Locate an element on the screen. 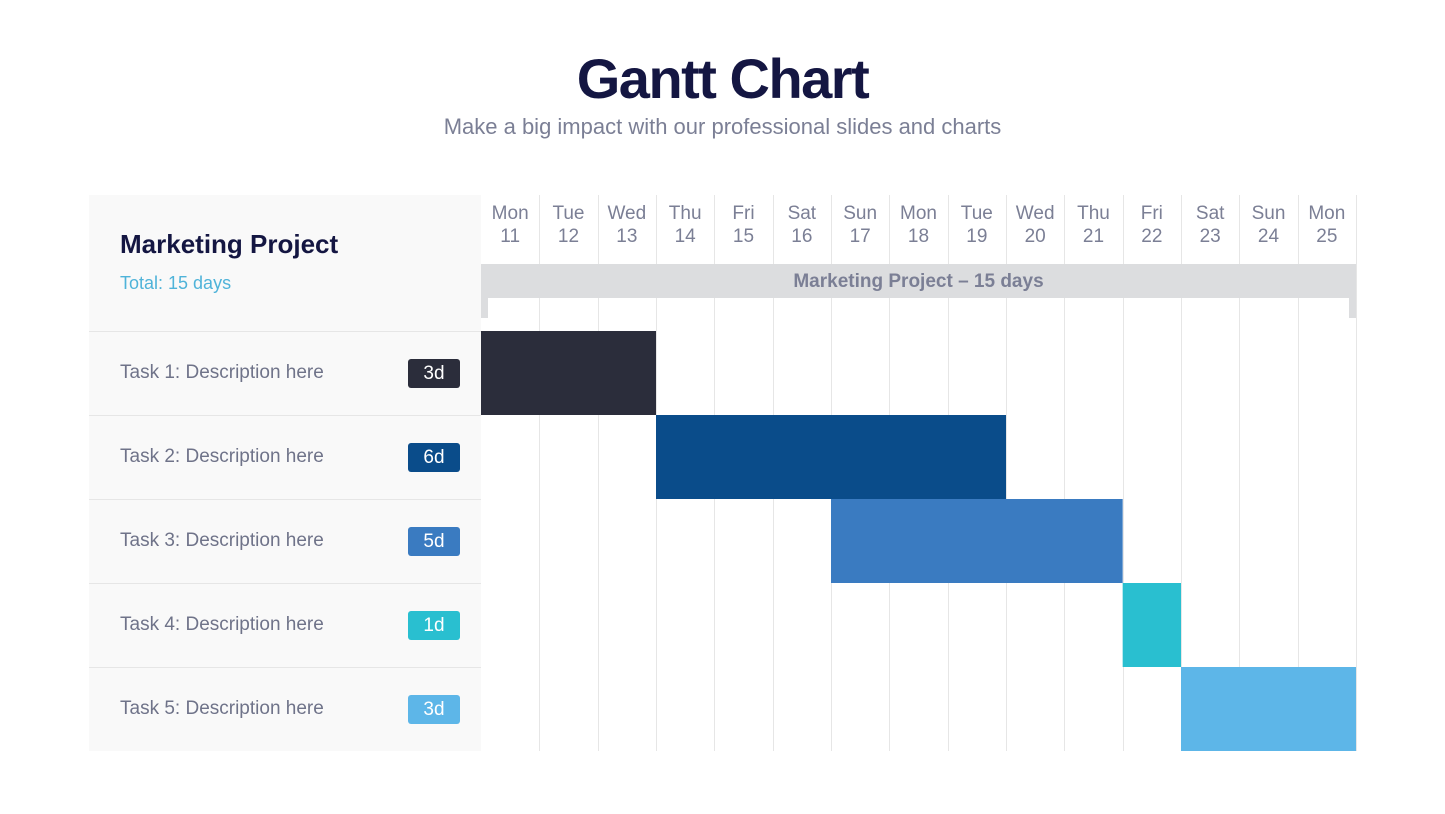 Image resolution: width=1445 pixels, height=814 pixels. day-date-label: 25 is located at coordinates (1326, 236).